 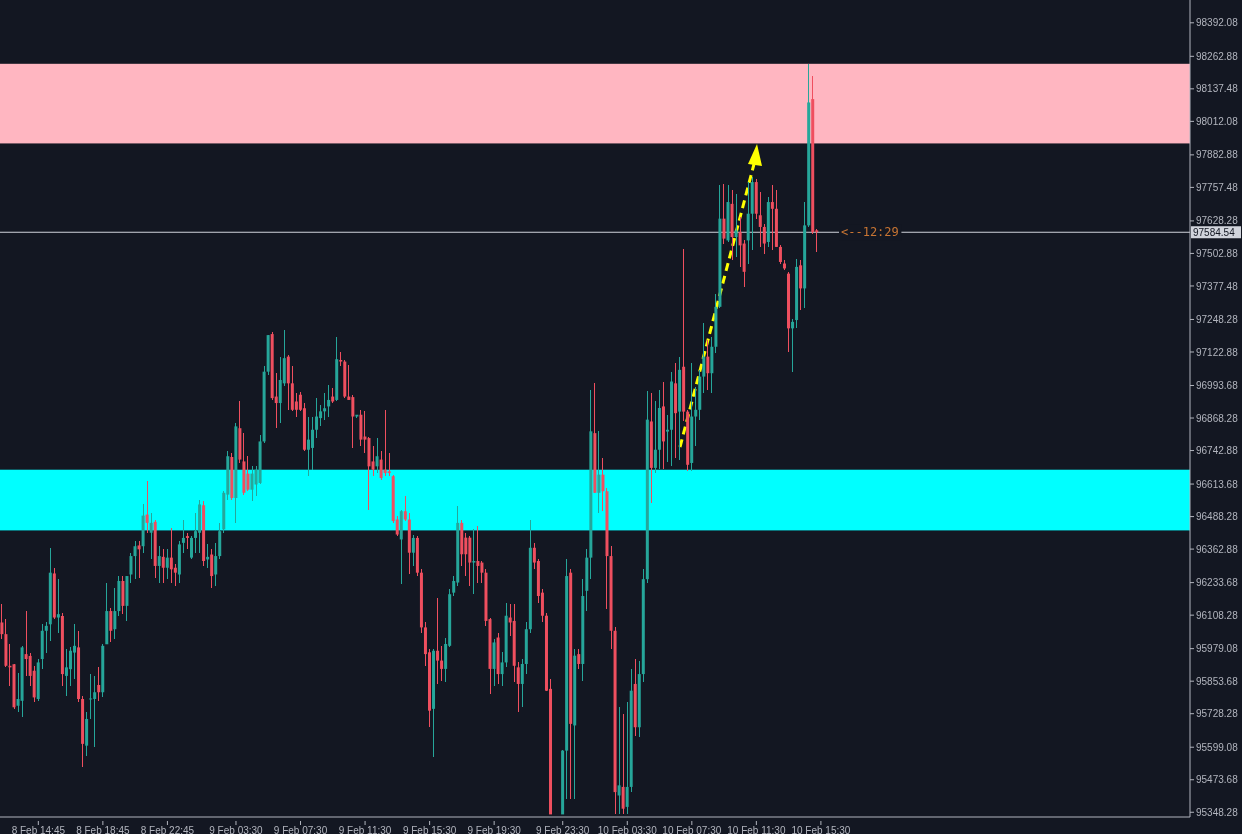 What do you see at coordinates (1217, 583) in the screenshot?
I see `y-tick-label: 96233.68` at bounding box center [1217, 583].